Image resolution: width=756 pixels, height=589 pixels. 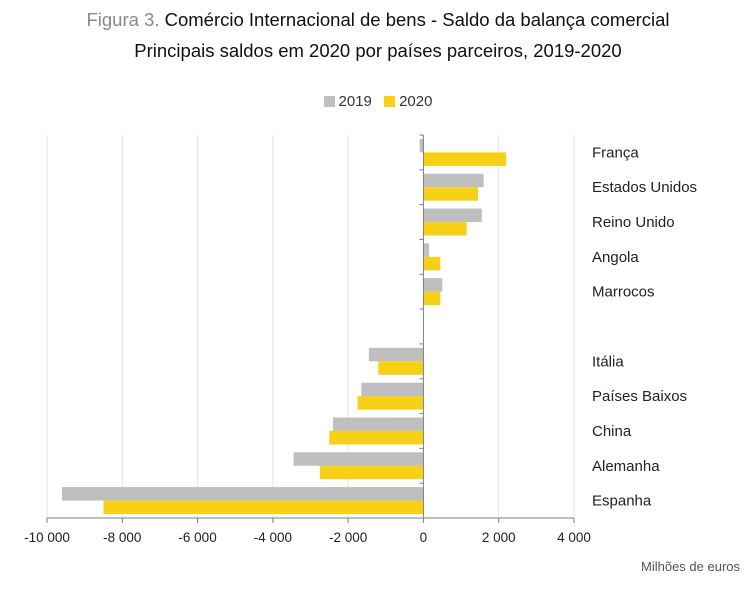 I want to click on x-tick-label-0: -10 000, so click(x=47, y=537).